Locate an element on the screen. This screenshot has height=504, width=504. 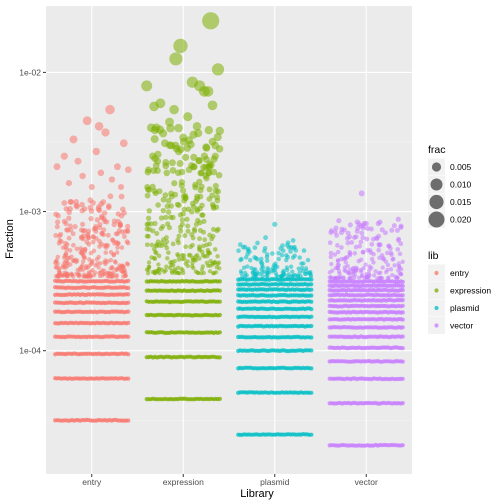
y-tick-label: 1e-04 is located at coordinates (30, 351).